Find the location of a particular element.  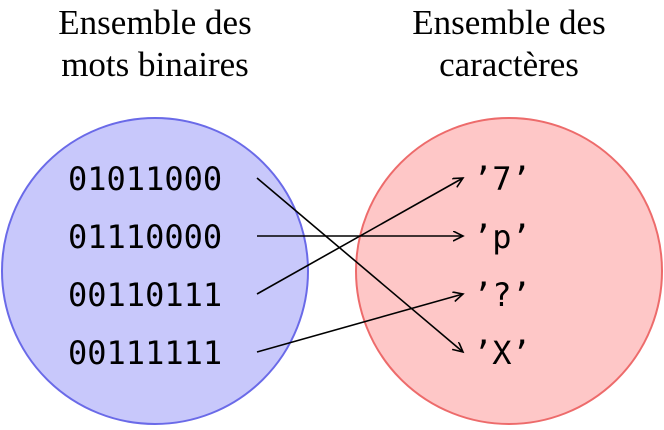

character-item: ’?’ is located at coordinates (502, 295).